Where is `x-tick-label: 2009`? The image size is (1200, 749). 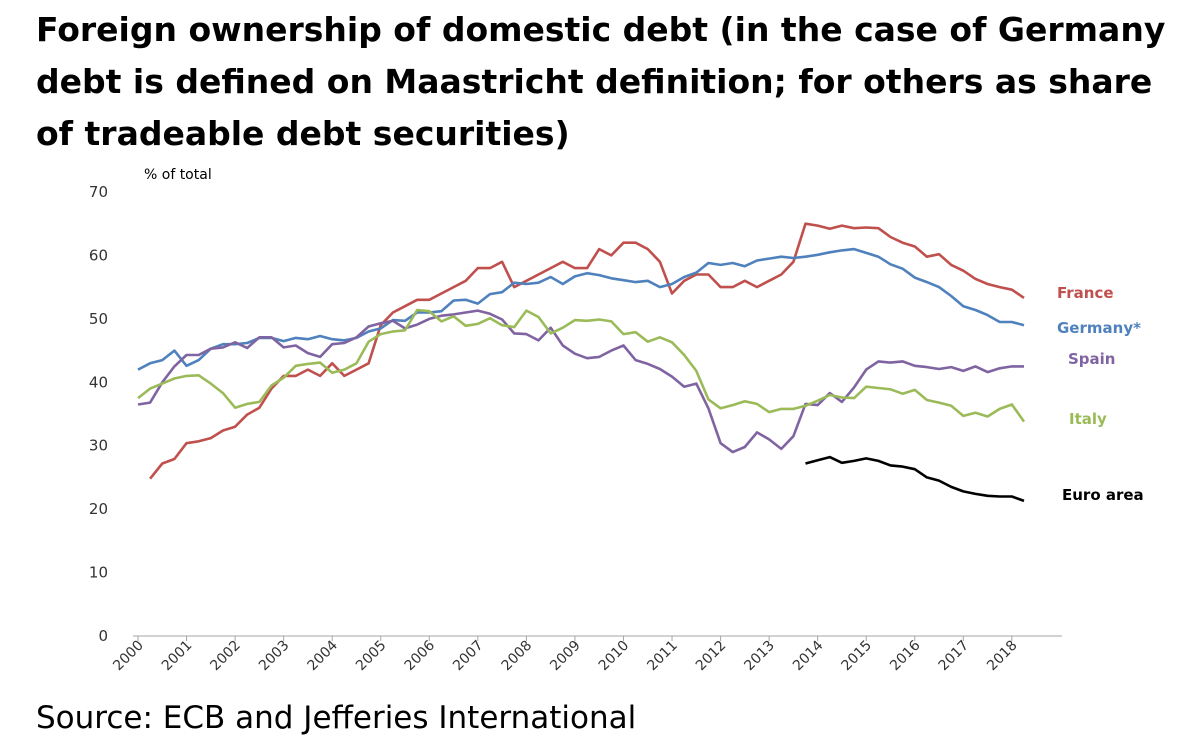
x-tick-label: 2009 is located at coordinates (565, 656).